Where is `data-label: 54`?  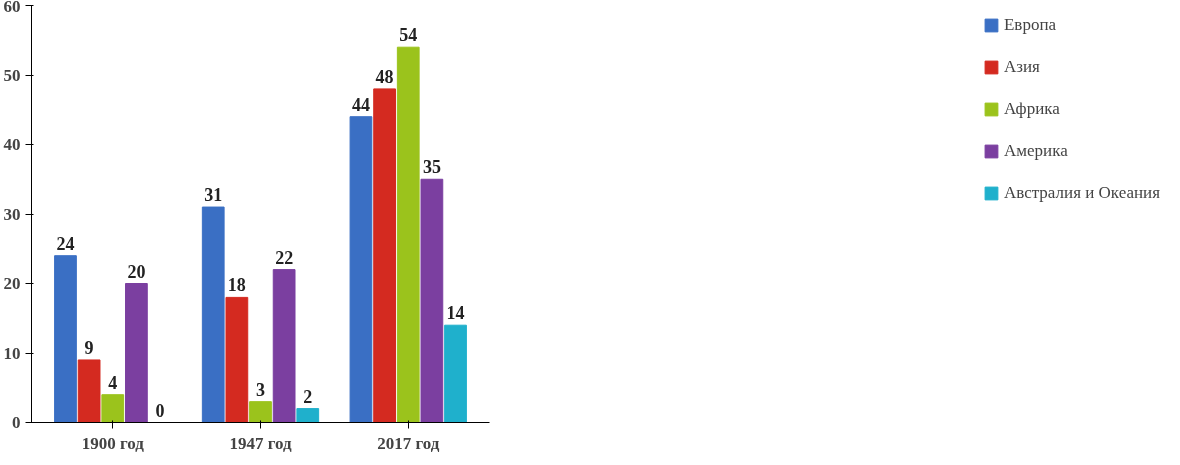 data-label: 54 is located at coordinates (408, 35).